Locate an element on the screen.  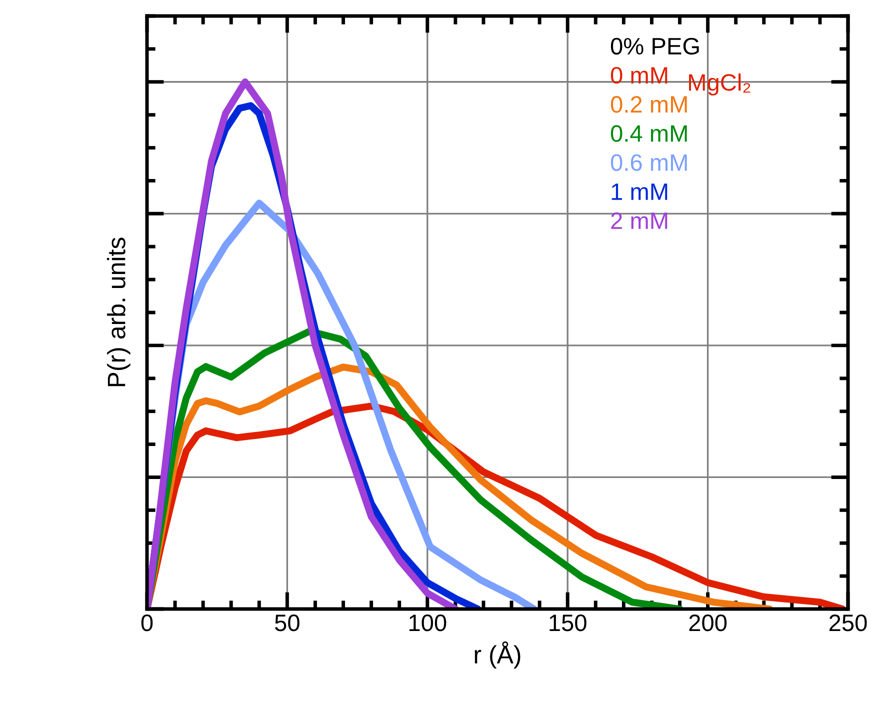
x-axis-title: r (Å) is located at coordinates (497, 654).